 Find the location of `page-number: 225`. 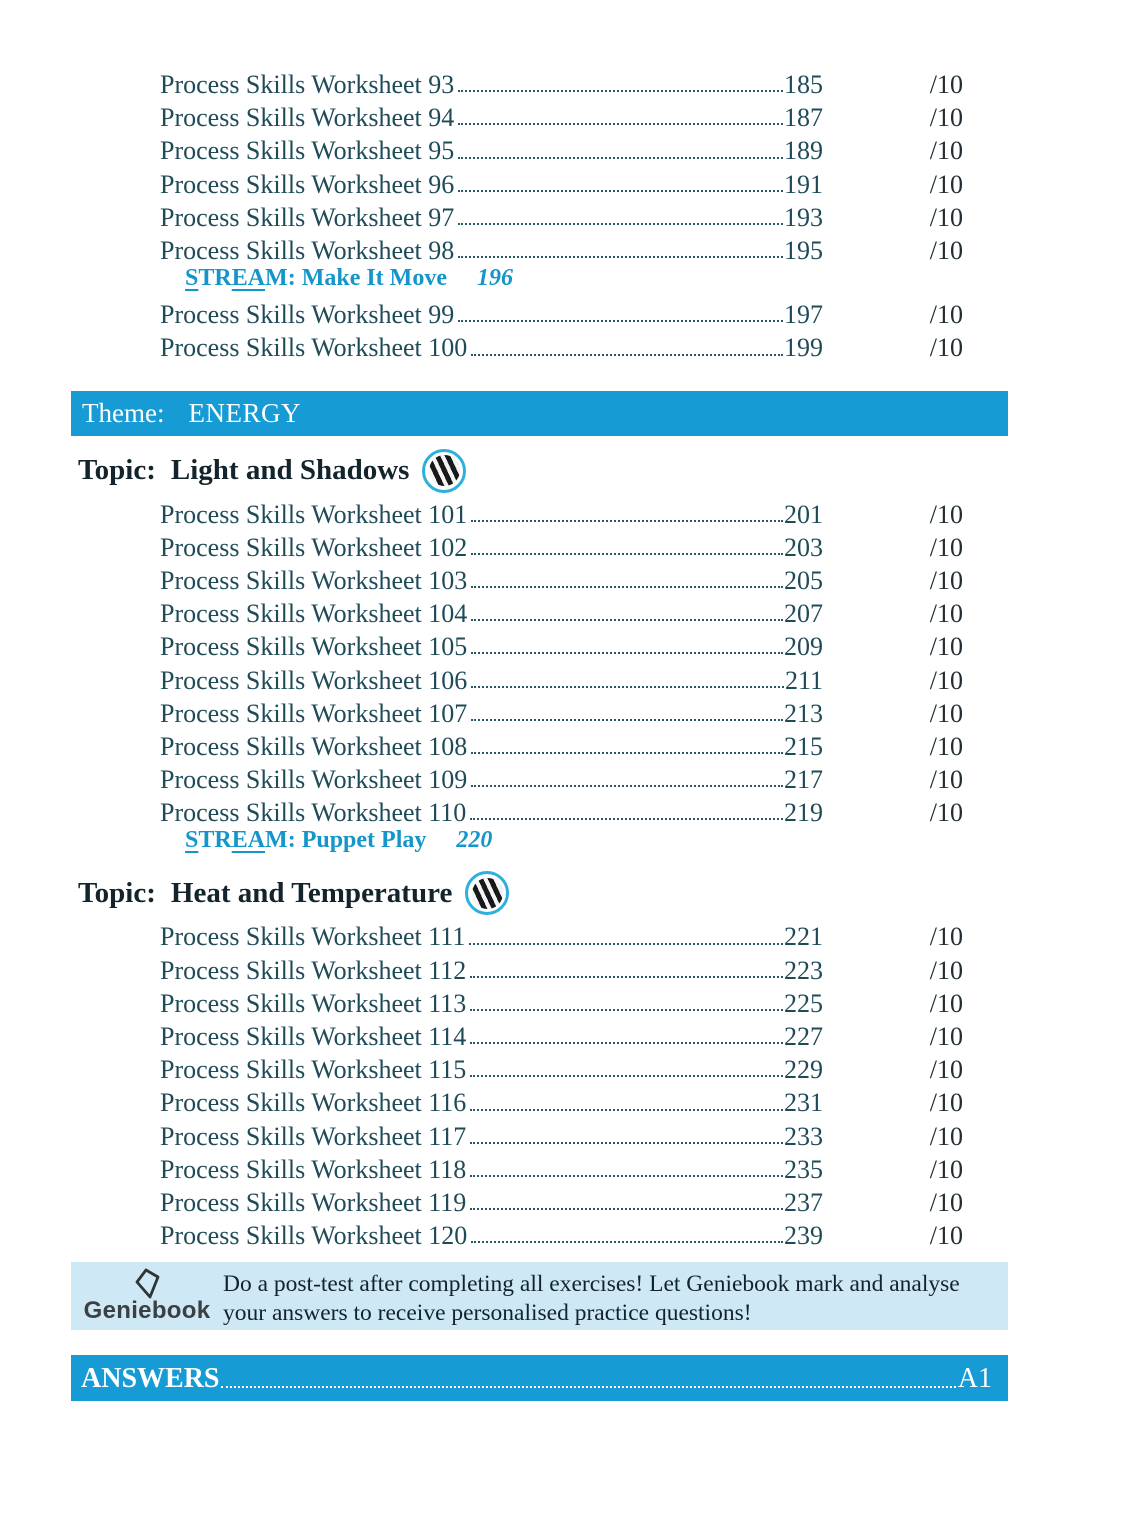

page-number: 225 is located at coordinates (803, 1003).